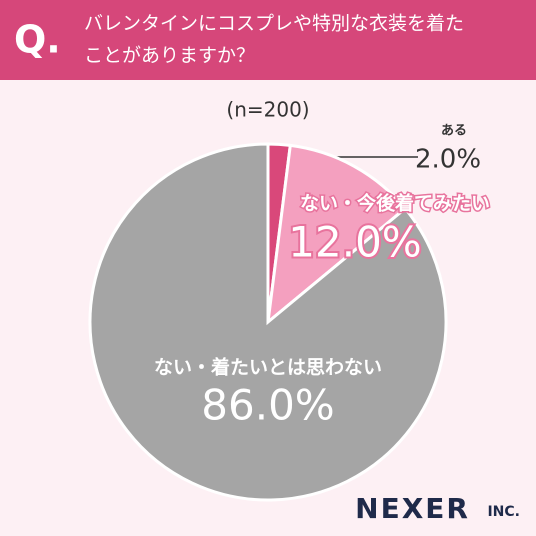 The image size is (536, 536). I want to click on question-marker: Q., so click(37, 40).